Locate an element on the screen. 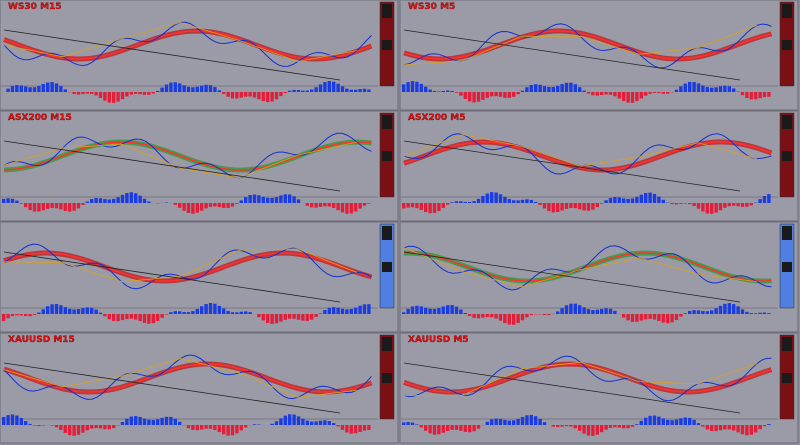  panel-background is located at coordinates (599, 166).